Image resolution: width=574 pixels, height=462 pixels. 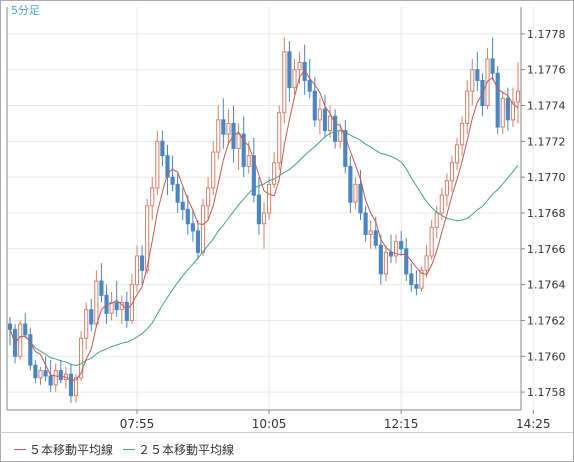 I want to click on x-tick-label: 10:05, so click(x=269, y=424).